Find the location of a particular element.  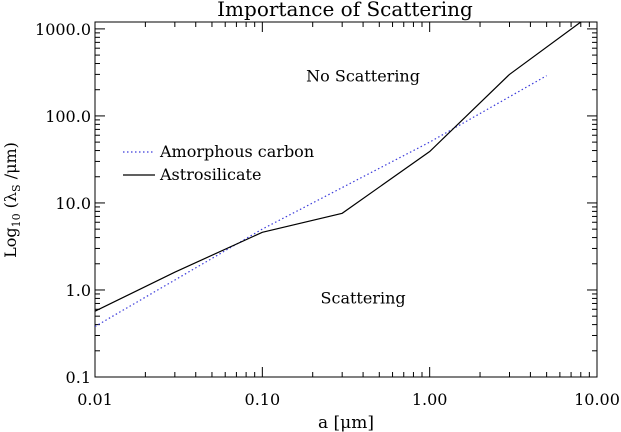

x-tick-label: 0.10 is located at coordinates (263, 399).